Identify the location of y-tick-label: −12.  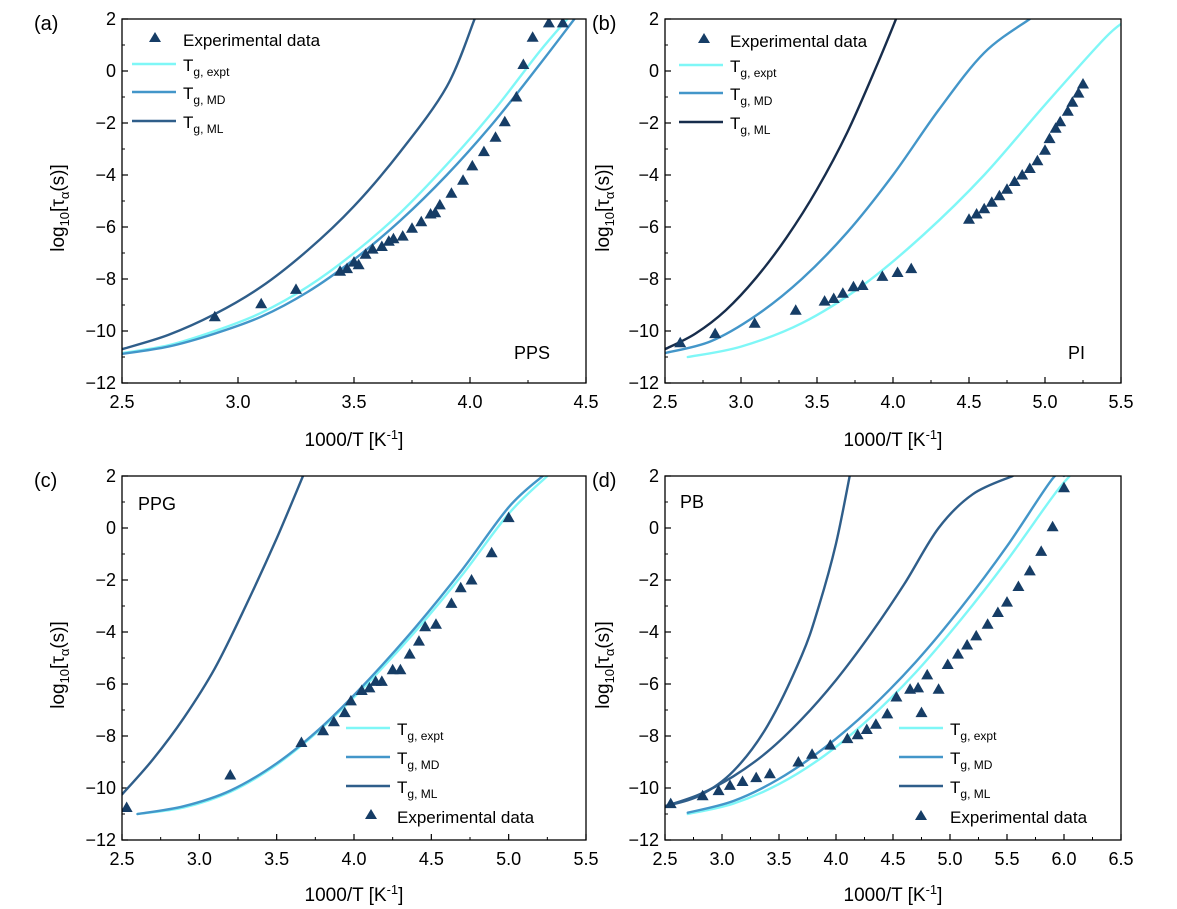
(100, 840).